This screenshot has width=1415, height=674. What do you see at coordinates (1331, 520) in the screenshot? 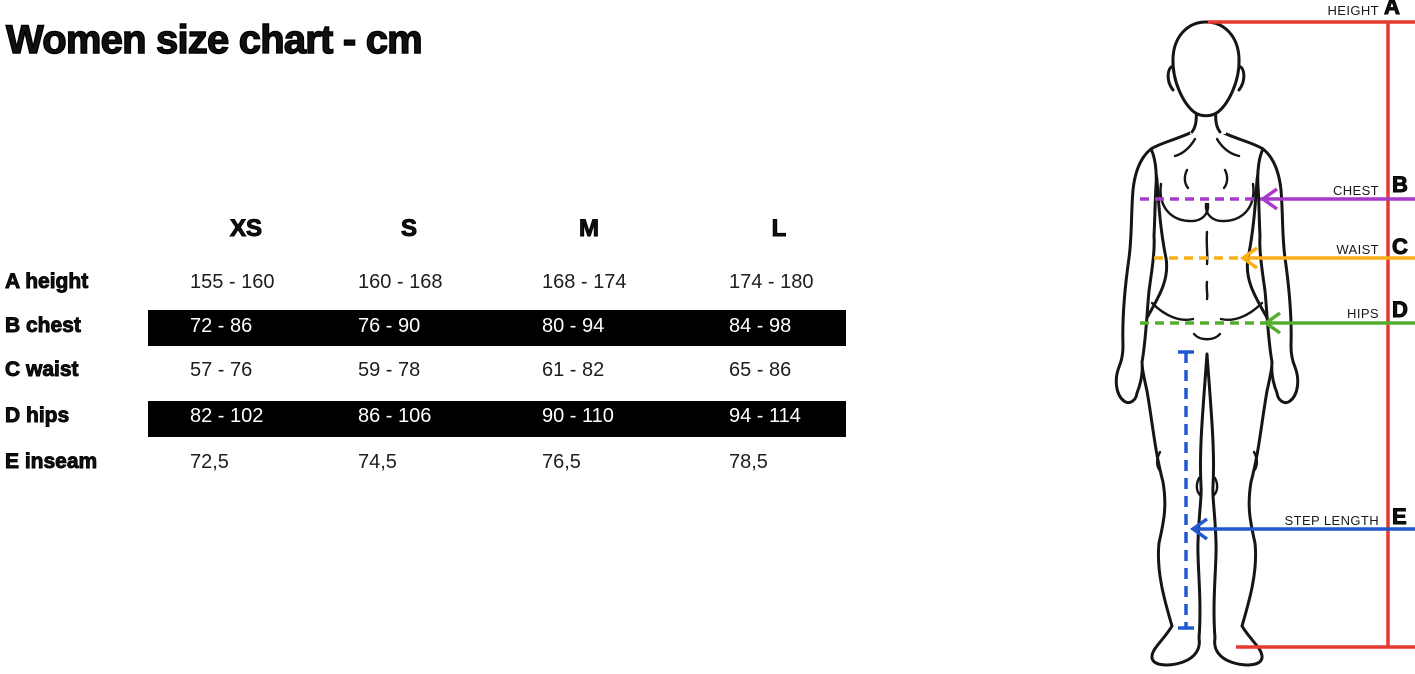
I see `step-length-label: STEP LENGTH` at bounding box center [1331, 520].